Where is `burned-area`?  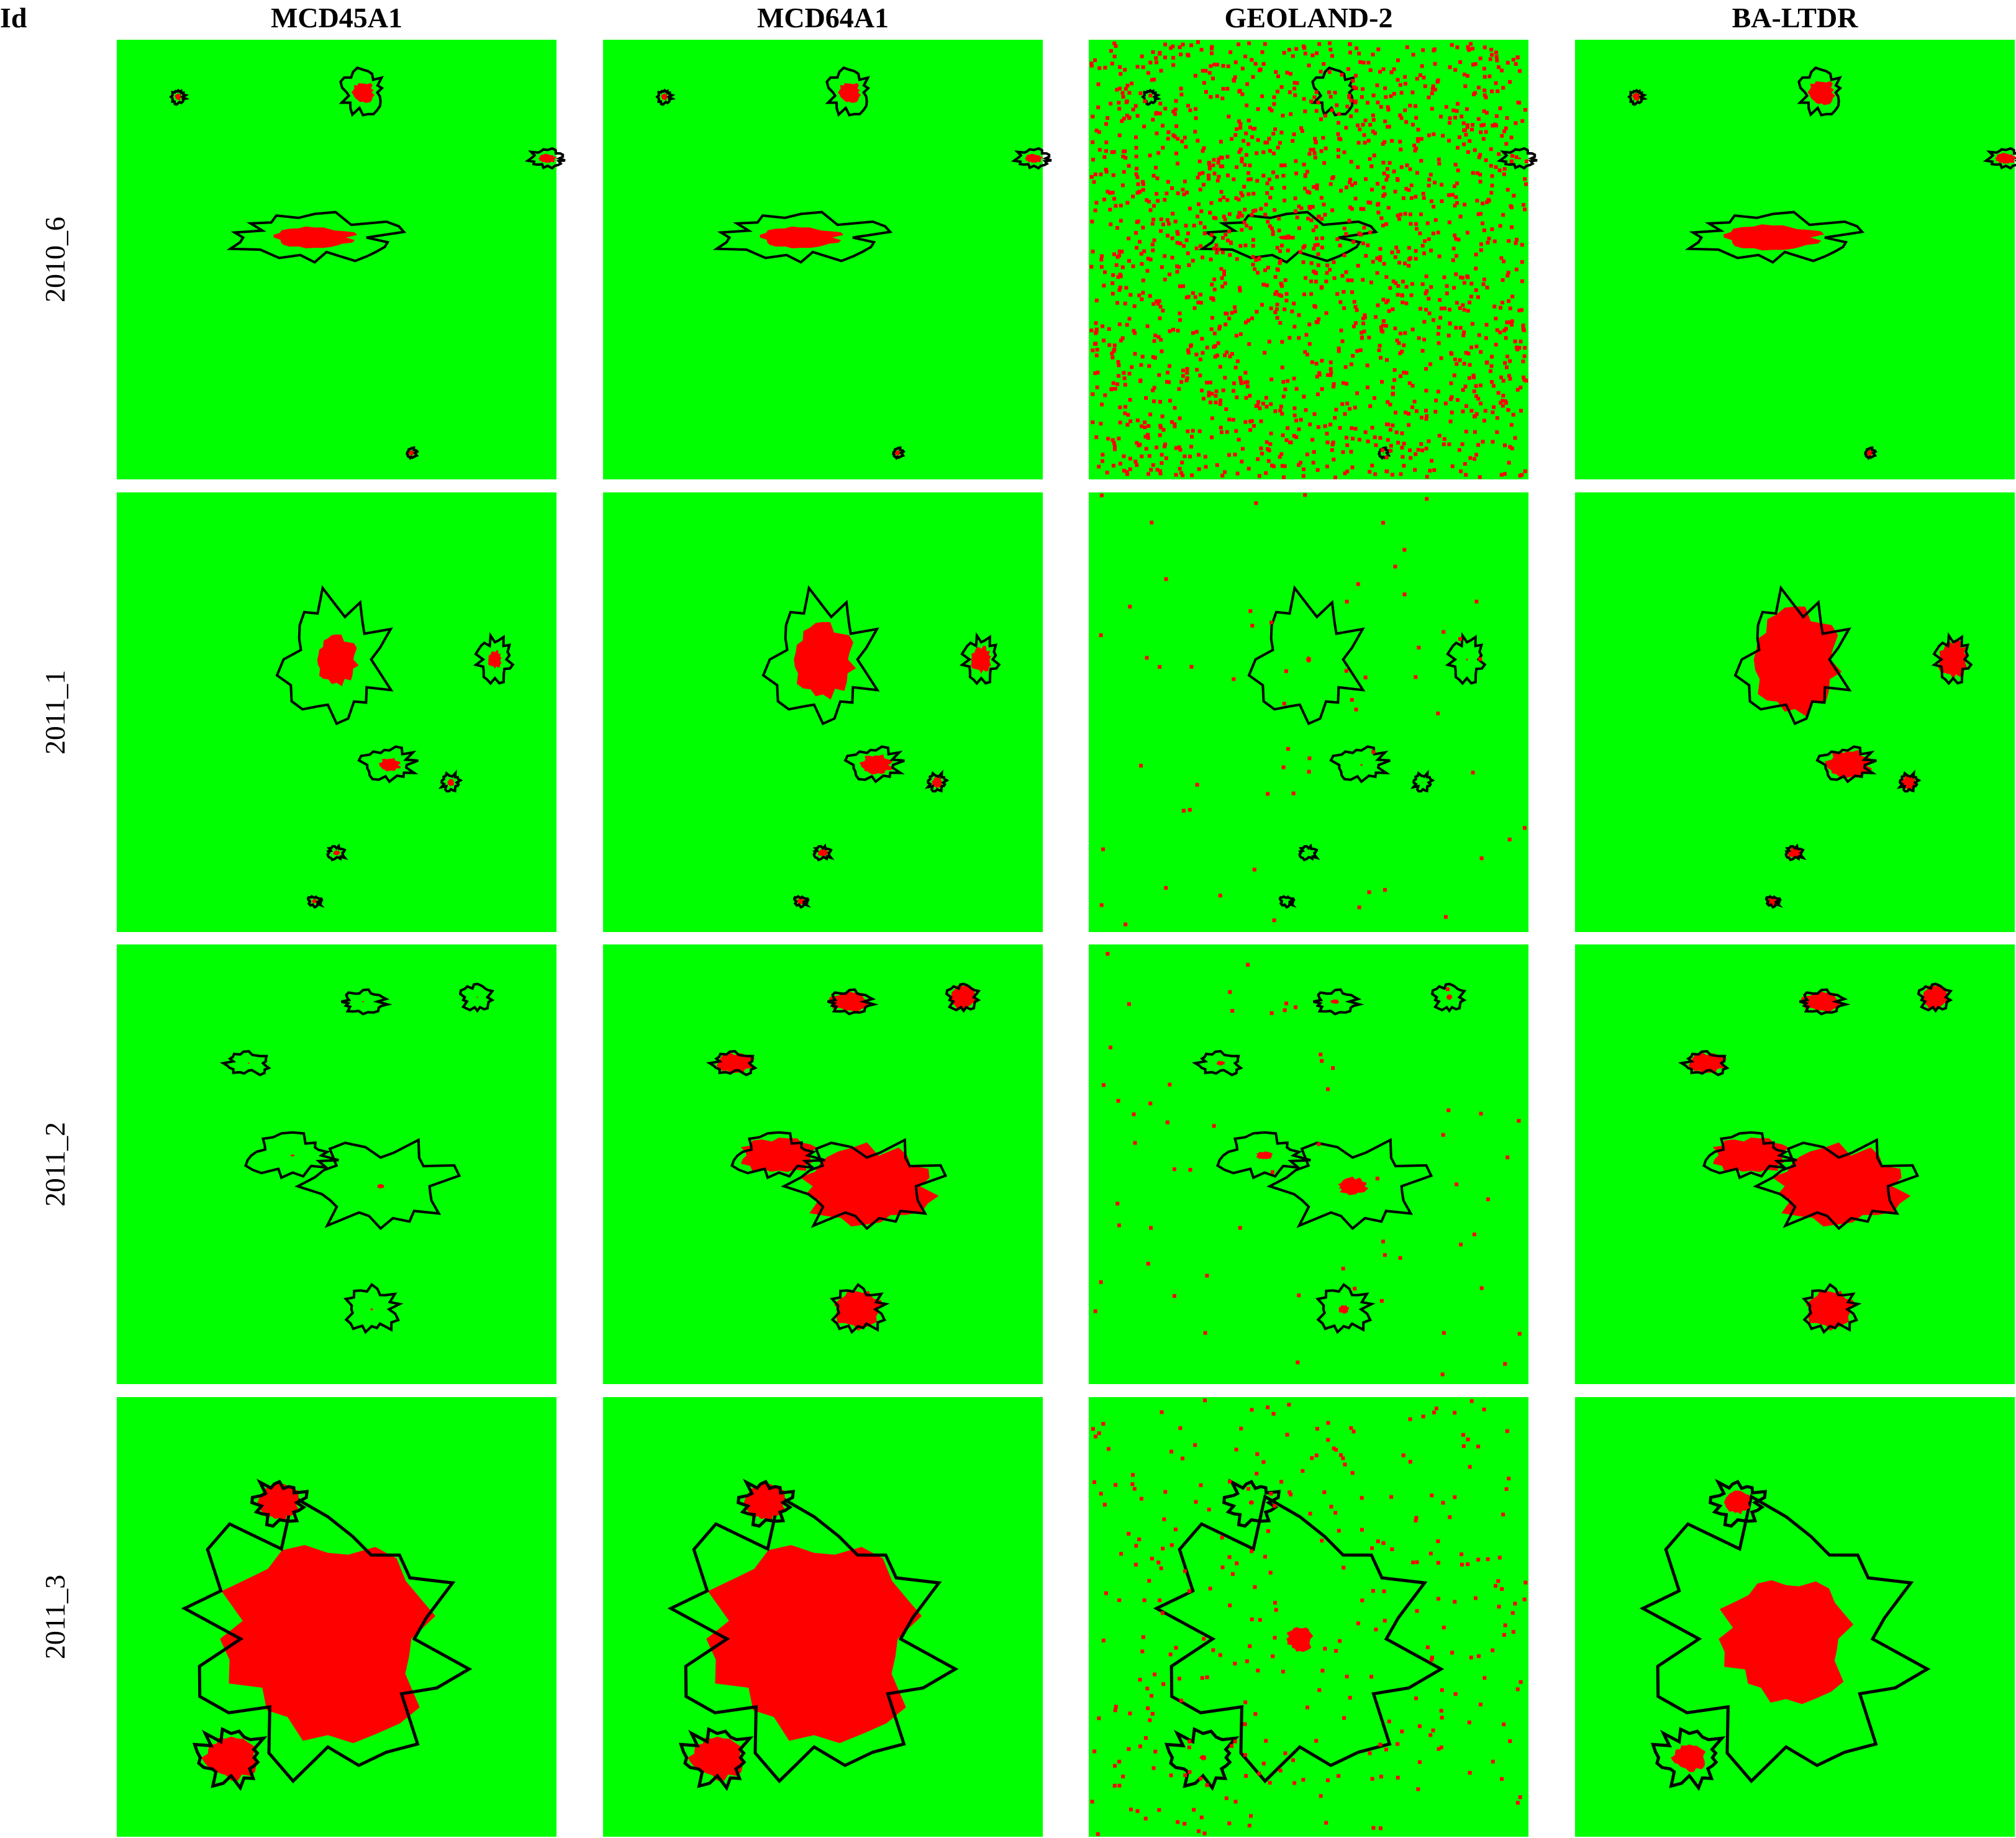
burned-area is located at coordinates (315, 237).